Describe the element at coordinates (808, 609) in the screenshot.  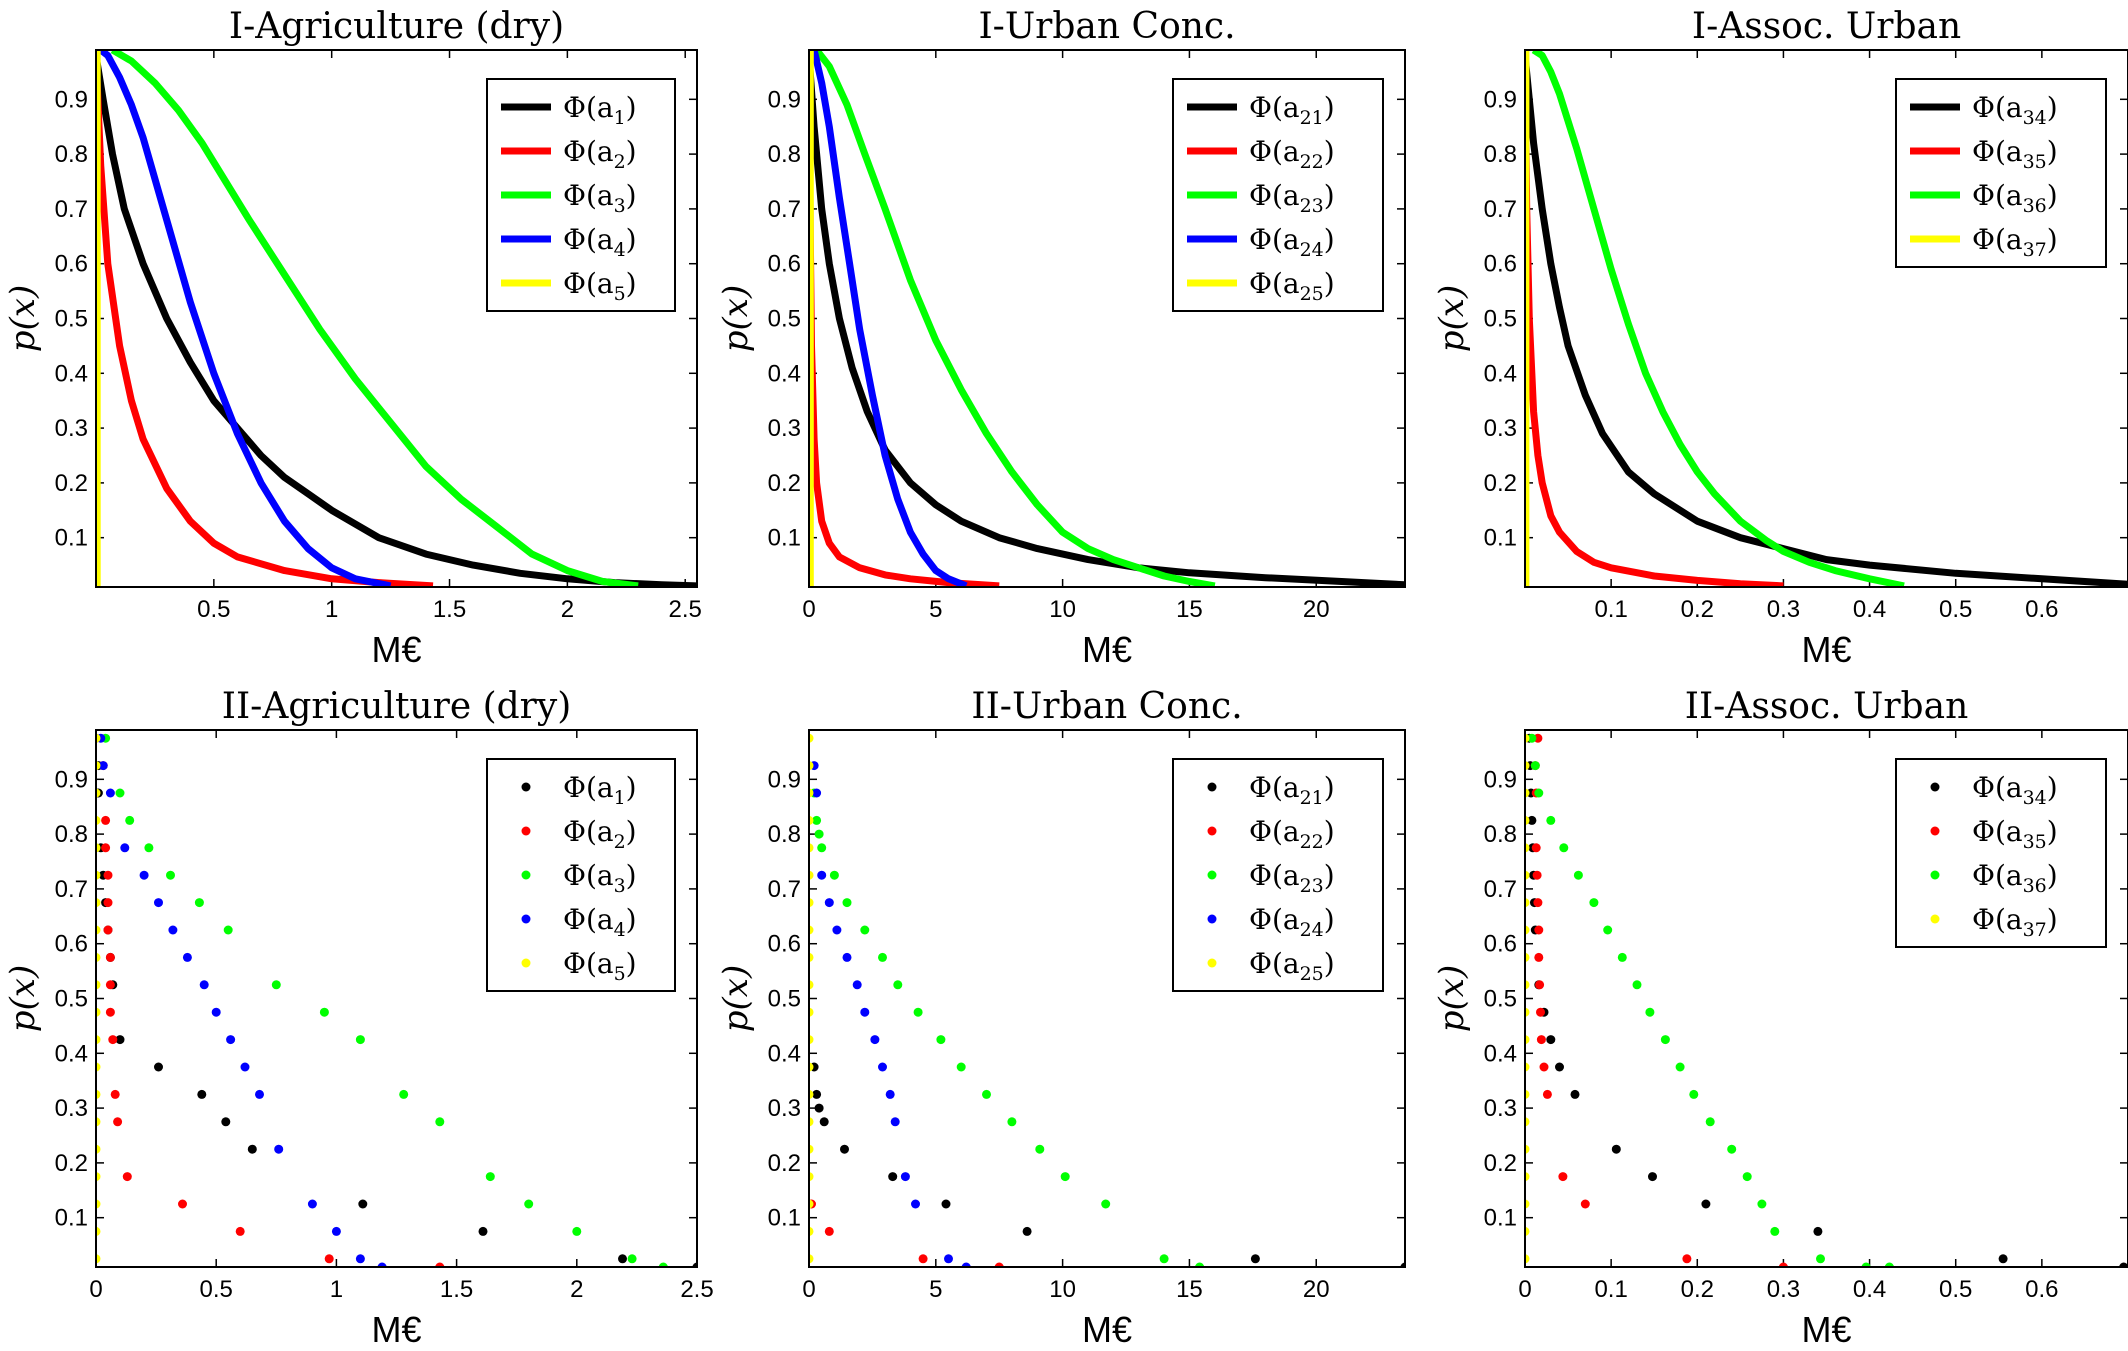
I see `x-tick-label: 0` at that location.